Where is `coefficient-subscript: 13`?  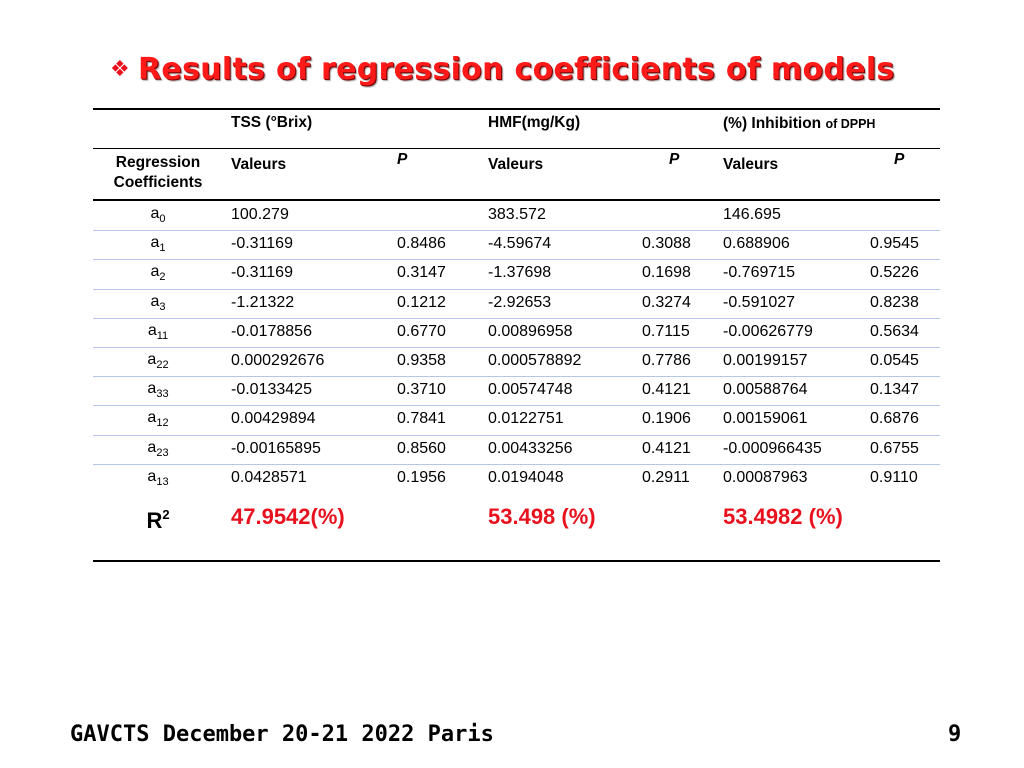
coefficient-subscript: 13 is located at coordinates (162, 481).